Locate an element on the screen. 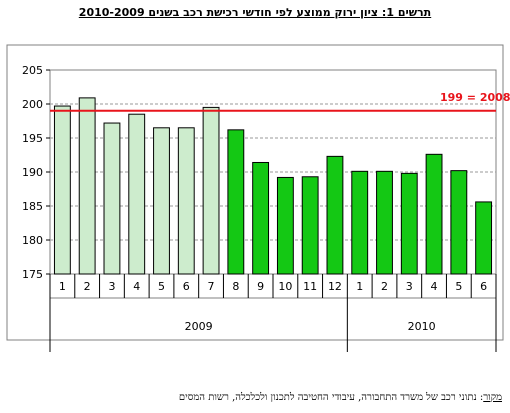  x-tick-label: 12 is located at coordinates (335, 286).